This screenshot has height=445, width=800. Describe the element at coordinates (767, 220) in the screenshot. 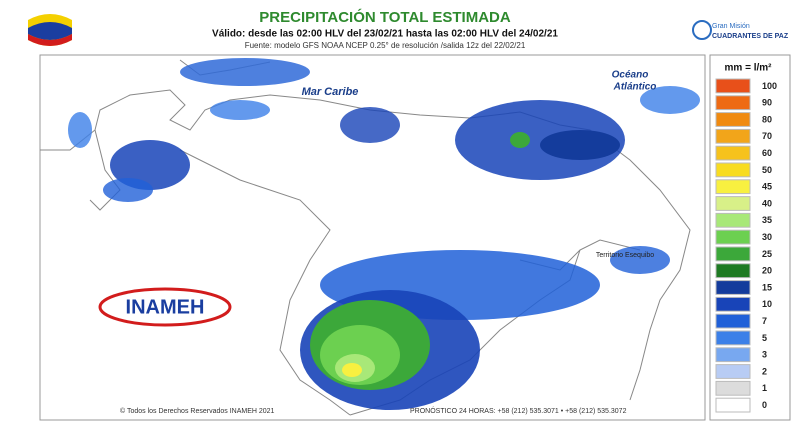

I see `legend-label: 35` at that location.